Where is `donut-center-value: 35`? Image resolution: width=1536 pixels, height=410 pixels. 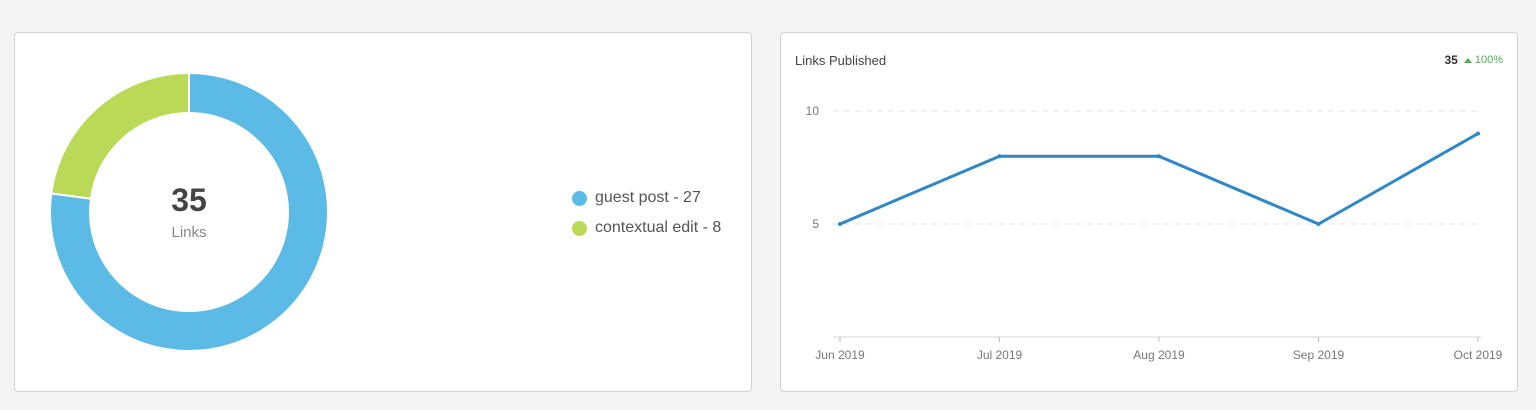
donut-center-value: 35 is located at coordinates (189, 200).